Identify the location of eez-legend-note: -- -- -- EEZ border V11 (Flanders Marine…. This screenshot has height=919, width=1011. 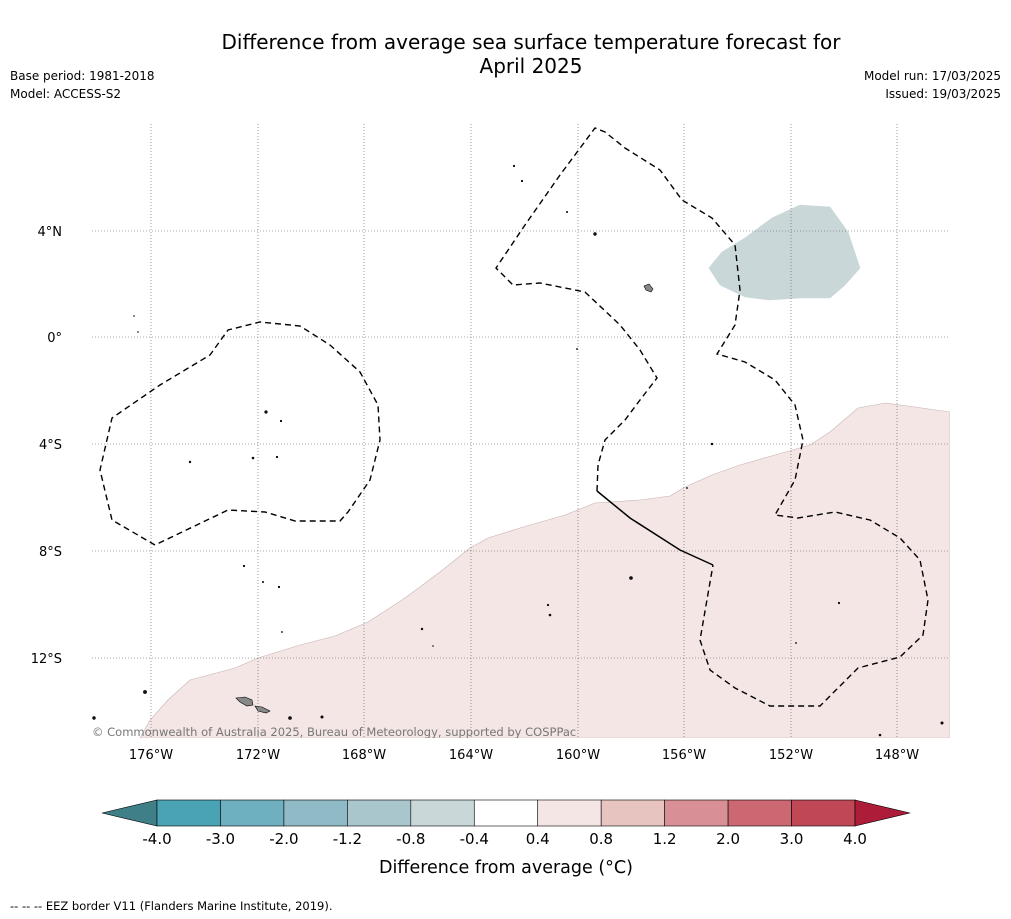
(171, 906).